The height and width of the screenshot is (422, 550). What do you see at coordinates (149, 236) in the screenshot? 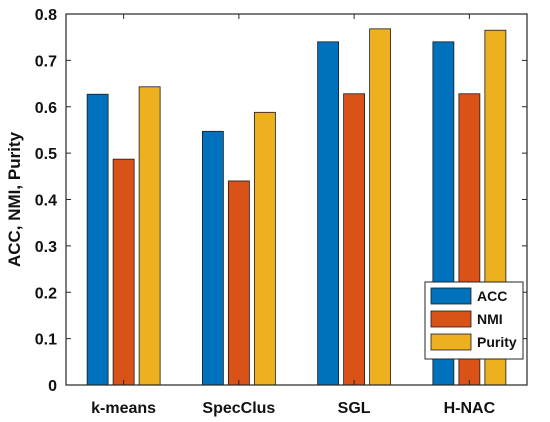
I see `bar-purity-k-means` at bounding box center [149, 236].